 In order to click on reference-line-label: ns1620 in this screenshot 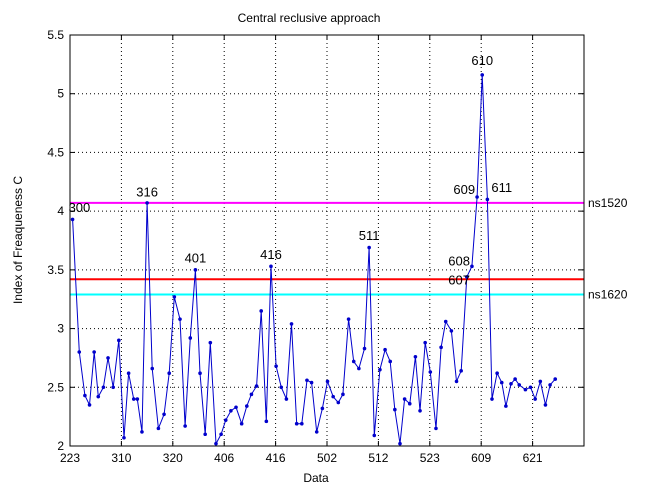, I will do `click(608, 295)`.